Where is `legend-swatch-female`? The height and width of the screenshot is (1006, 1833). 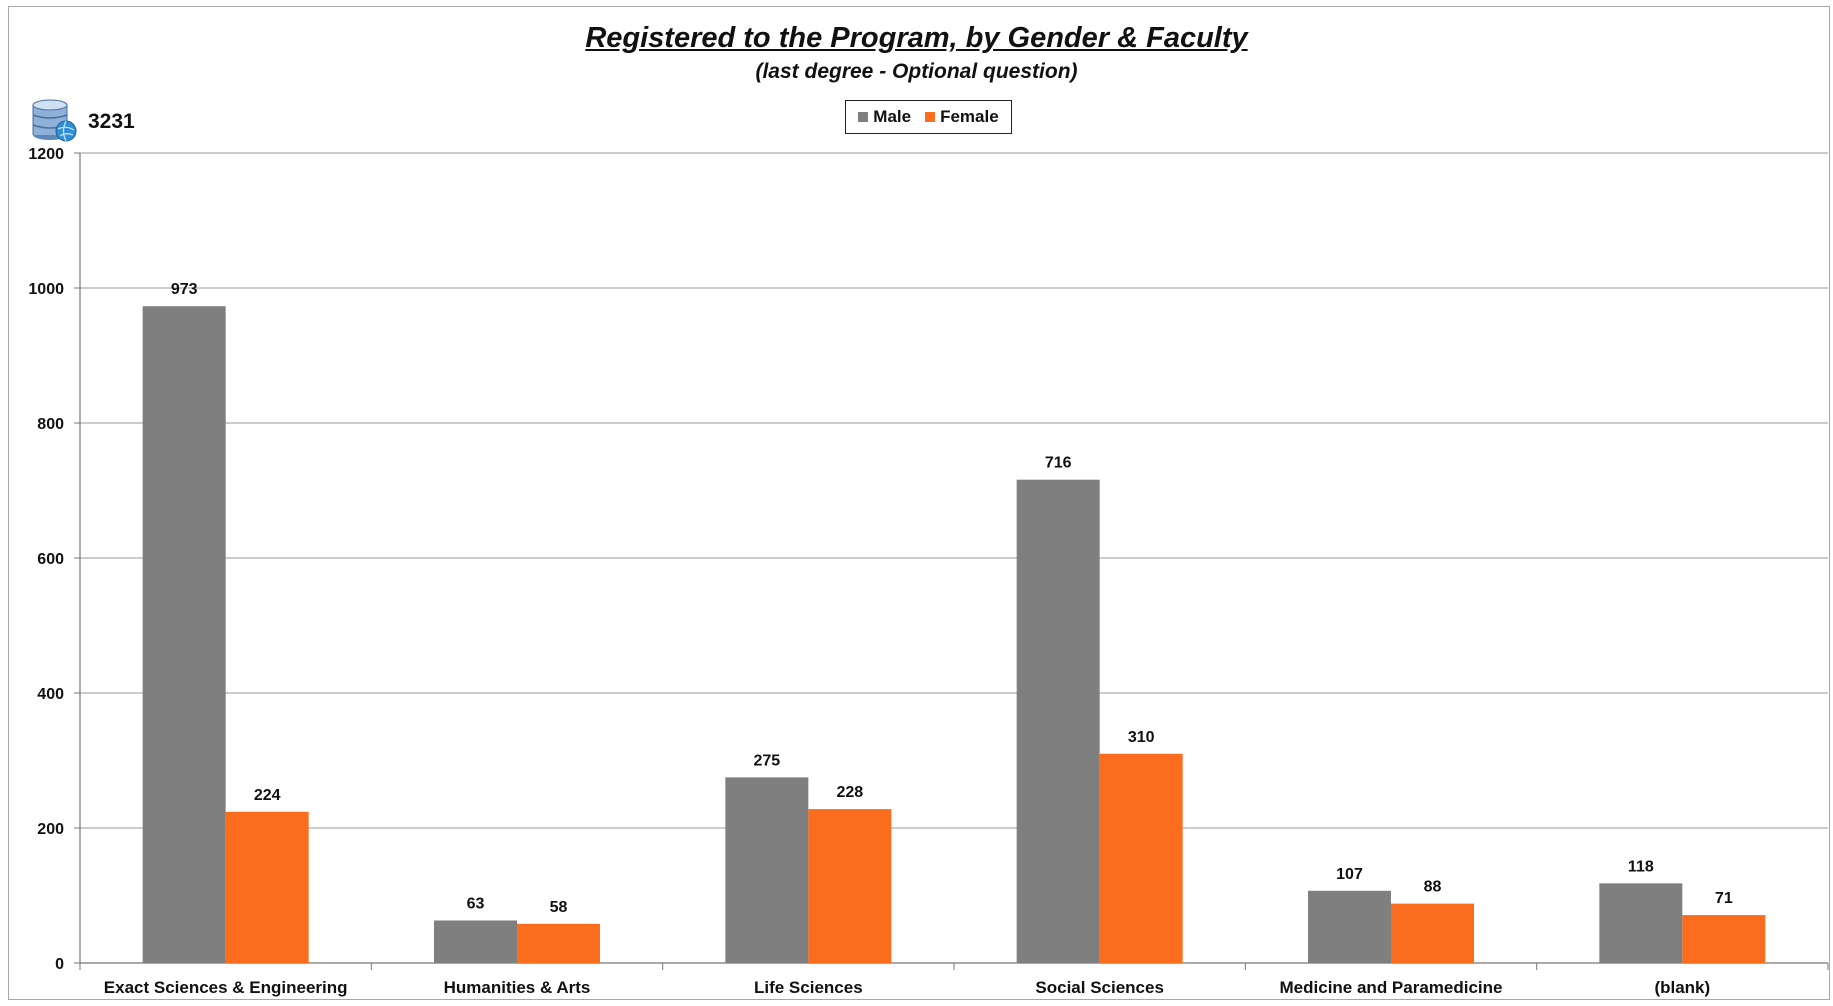
legend-swatch-female is located at coordinates (930, 117).